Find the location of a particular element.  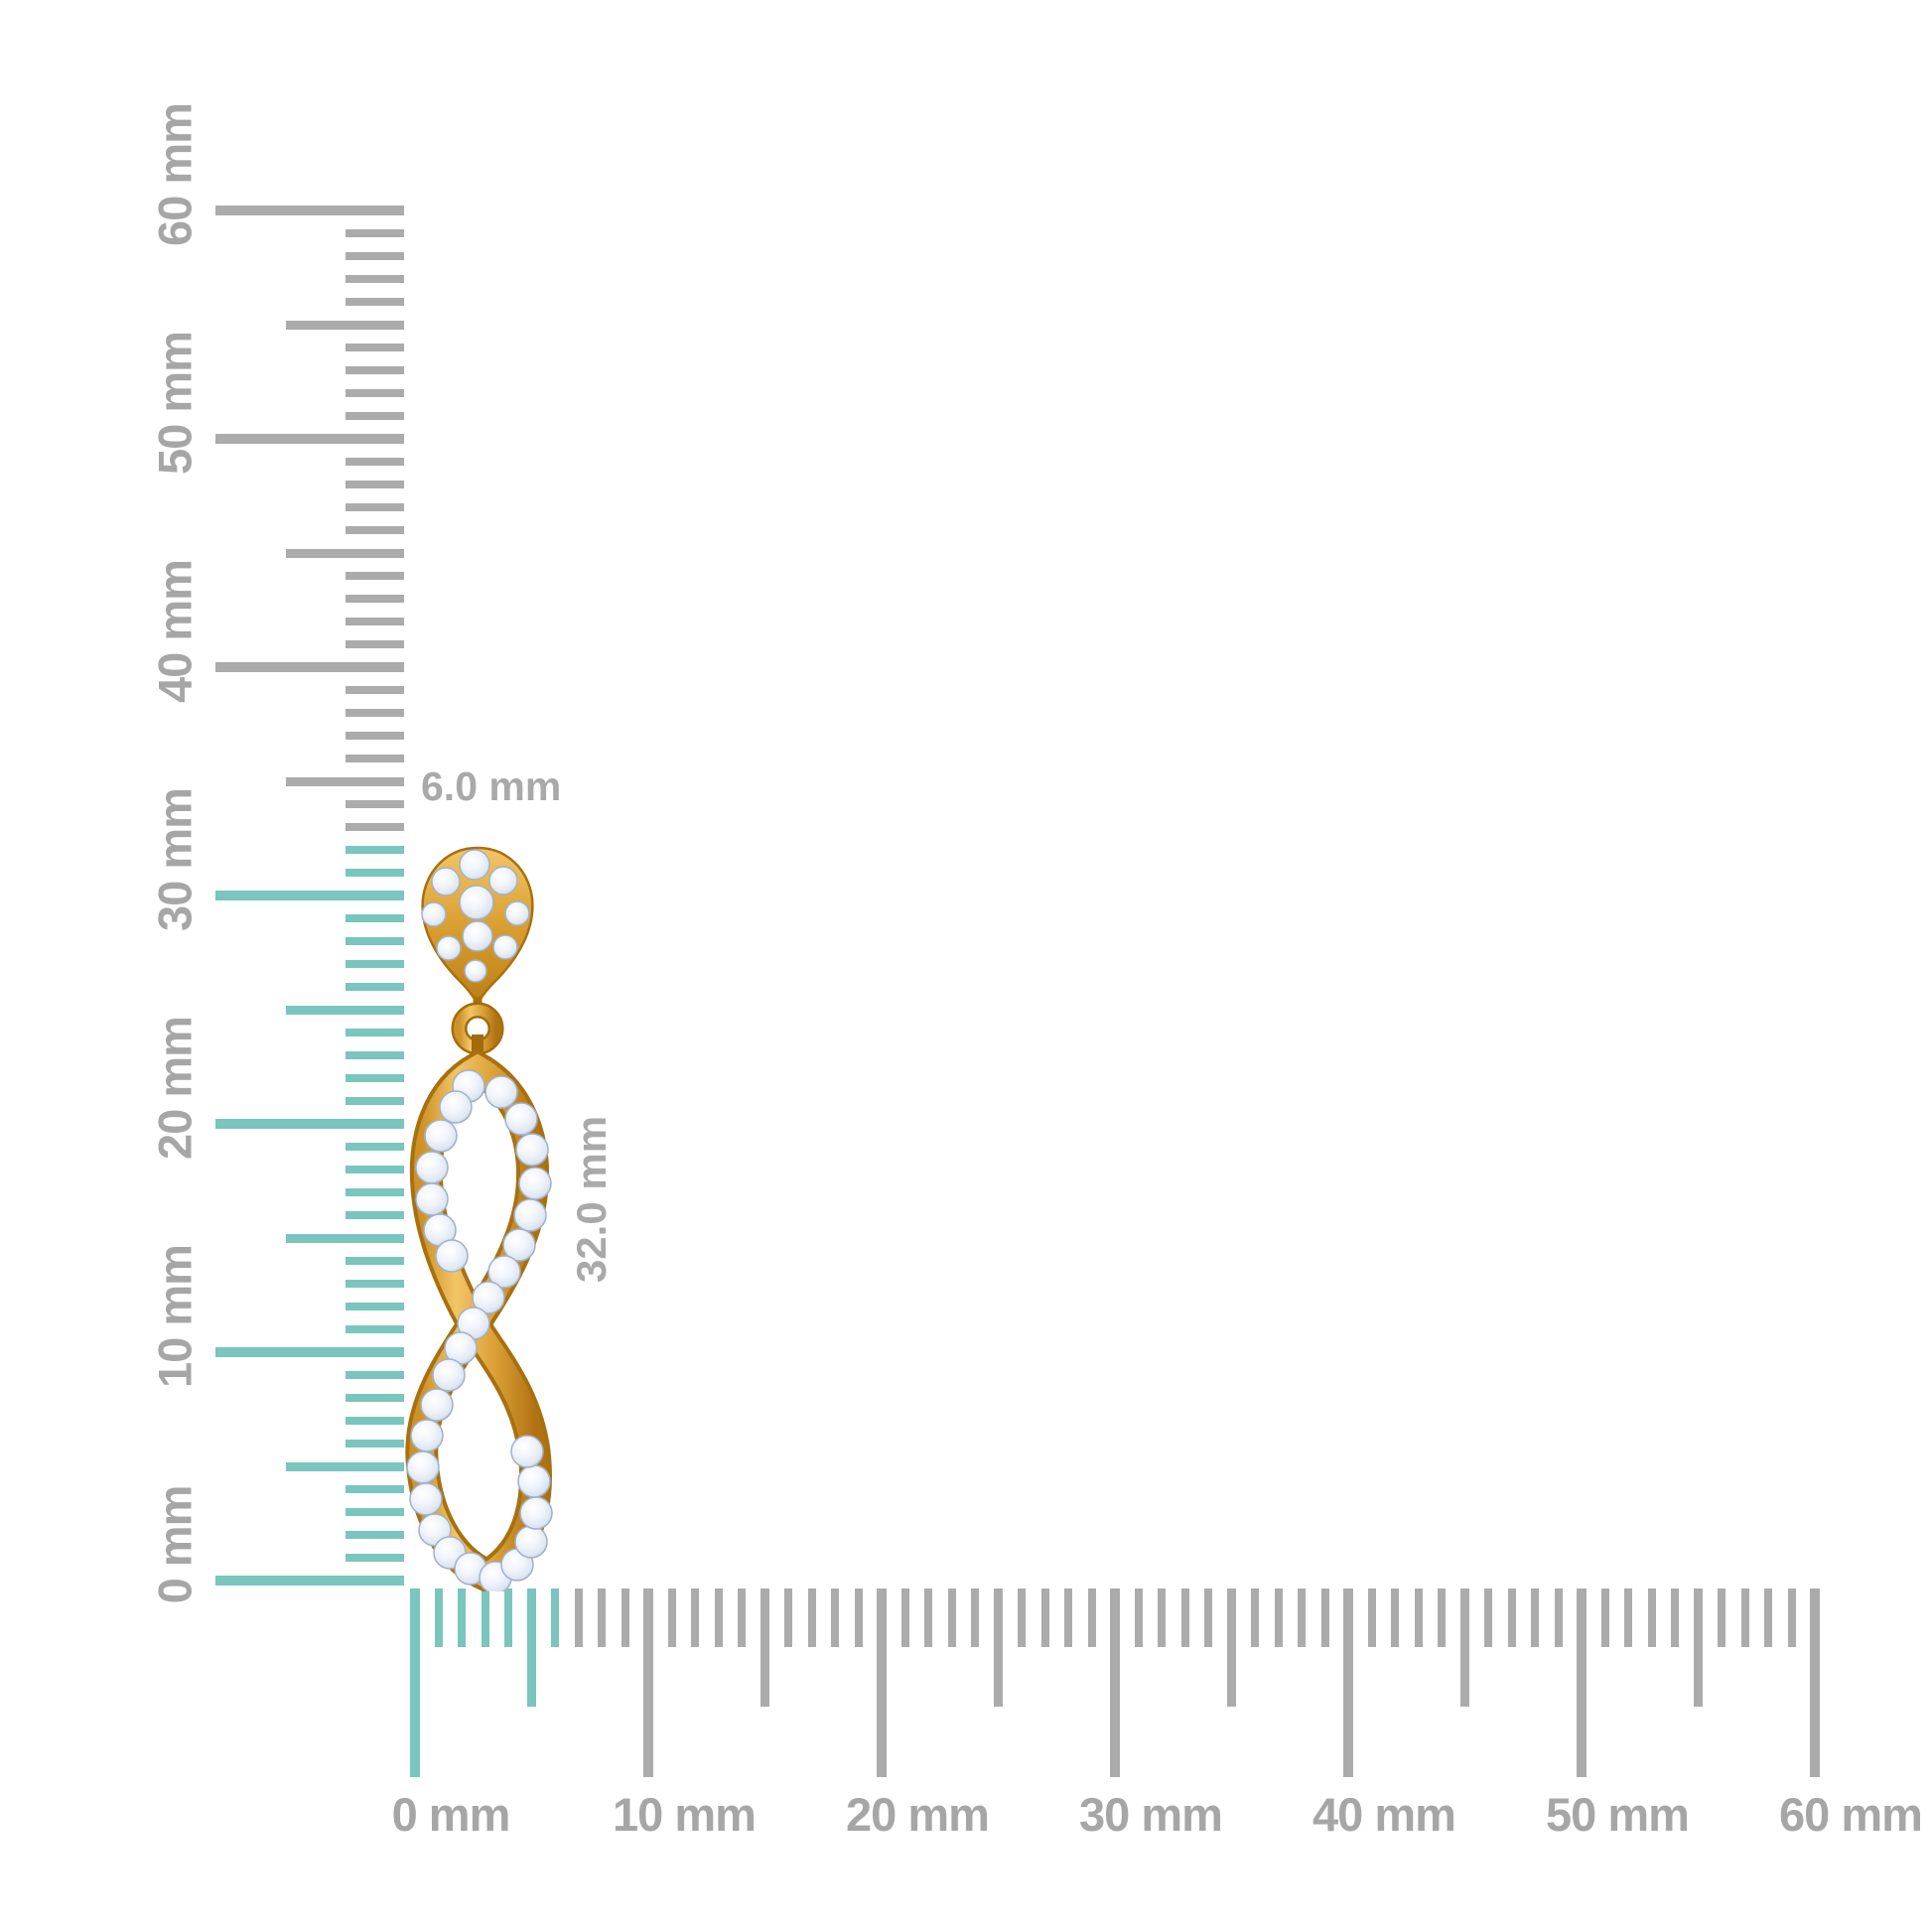

vertical-ruler-label: 20 mm is located at coordinates (175, 1088).